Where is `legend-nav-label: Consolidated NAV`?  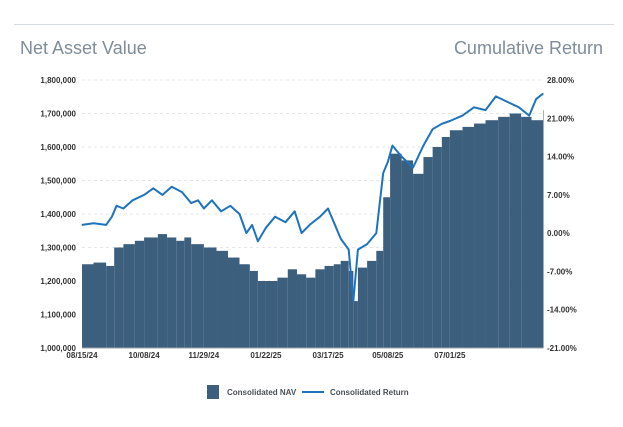
legend-nav-label: Consolidated NAV is located at coordinates (262, 392).